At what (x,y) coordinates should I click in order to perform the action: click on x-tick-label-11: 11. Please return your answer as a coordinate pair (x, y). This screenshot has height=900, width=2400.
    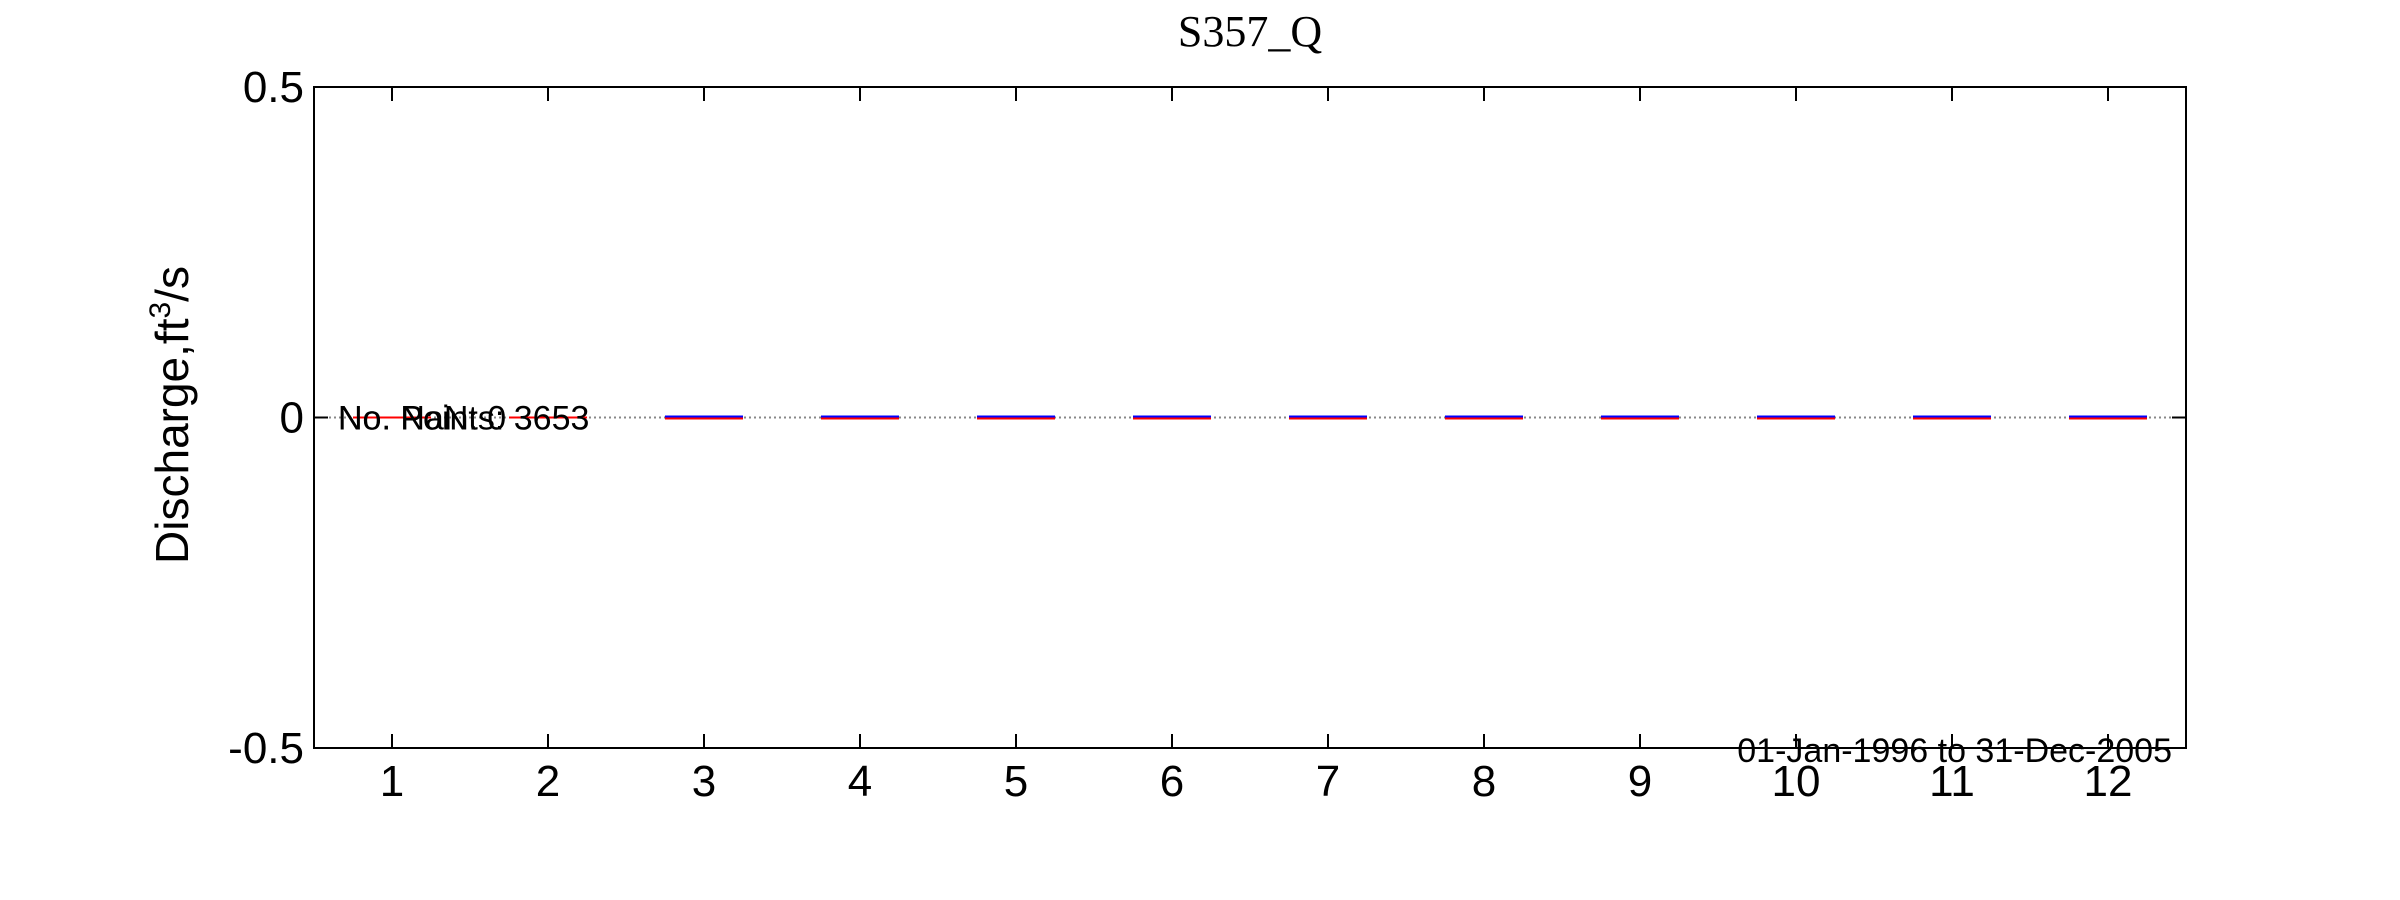
    Looking at the image, I should click on (1952, 781).